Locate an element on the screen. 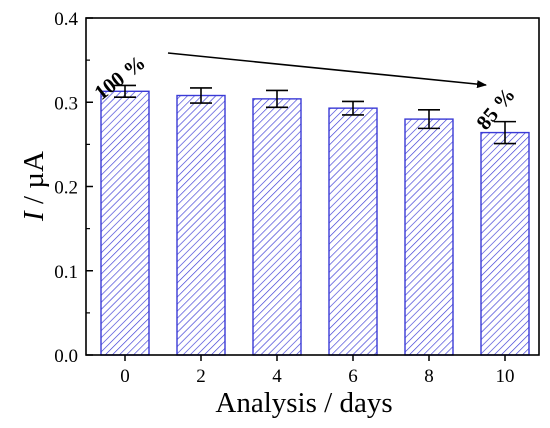  x-axis-ticks: 0 2 4 6 8 10 is located at coordinates (317, 371).